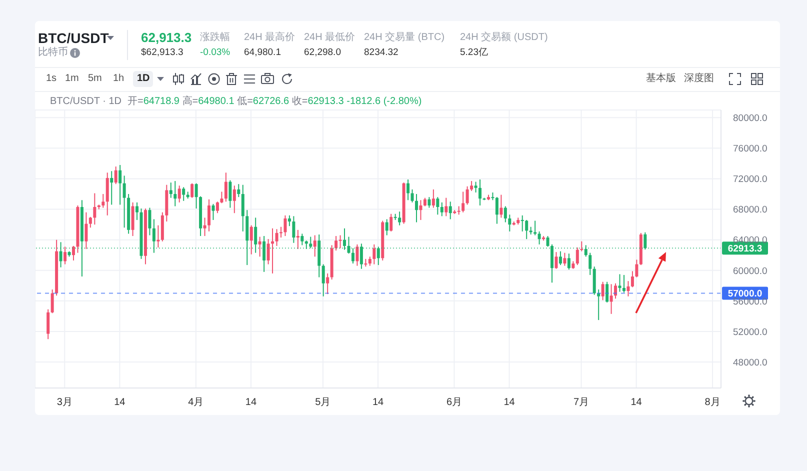  Describe the element at coordinates (750, 271) in the screenshot. I see `y-tick-label: 60000.0` at that location.